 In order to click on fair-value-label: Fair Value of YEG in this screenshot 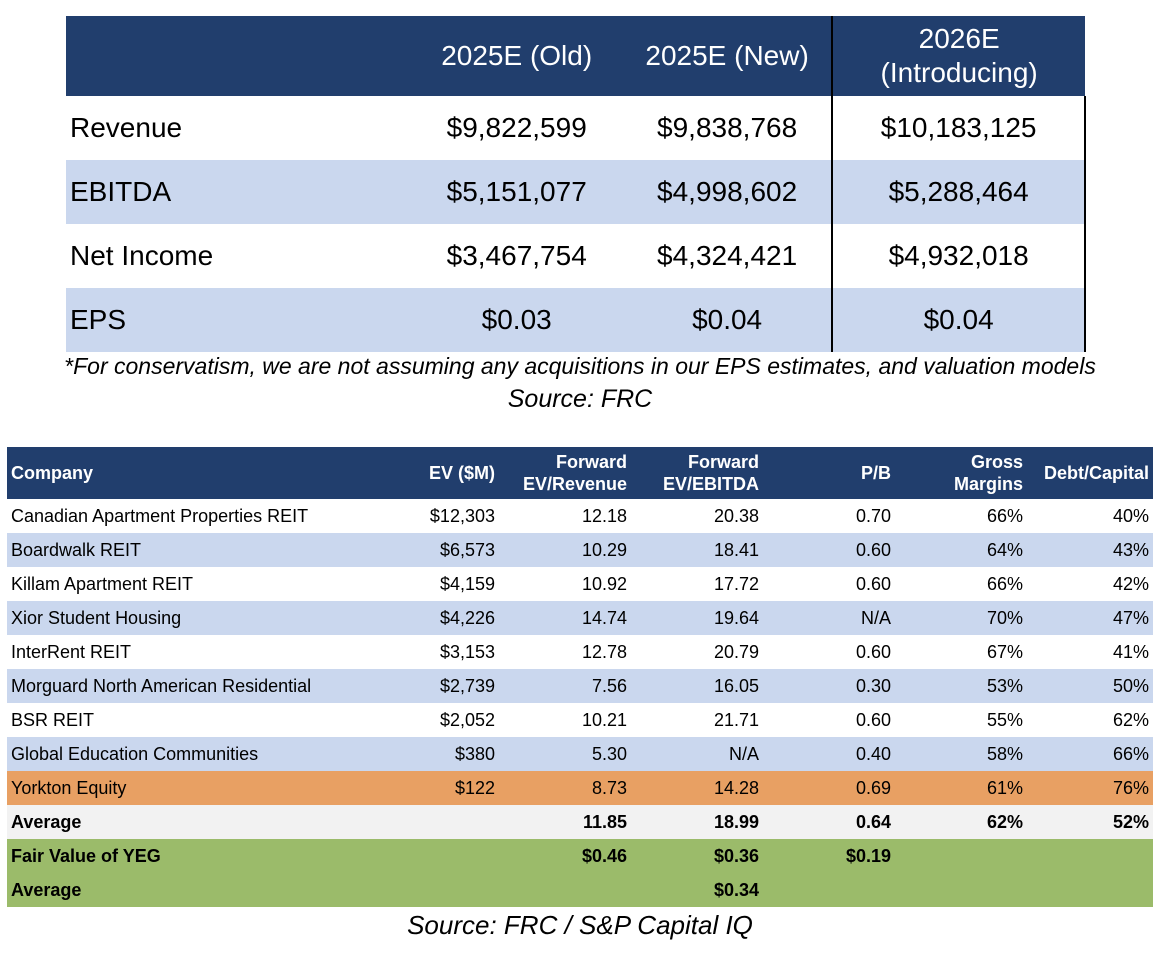, I will do `click(197, 856)`.